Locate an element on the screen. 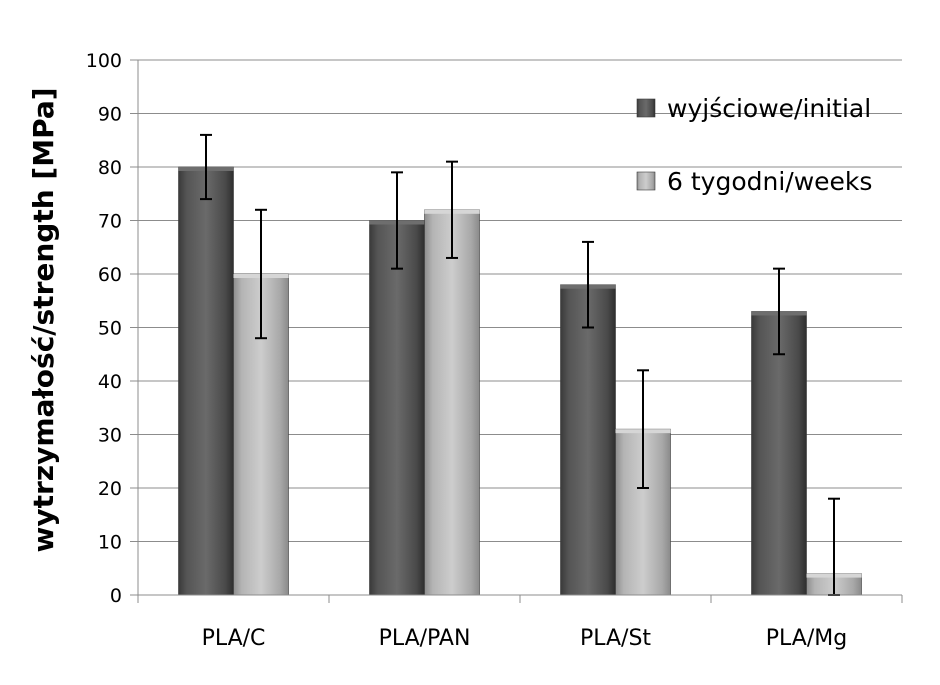  category-label: PLA/C is located at coordinates (234, 638).